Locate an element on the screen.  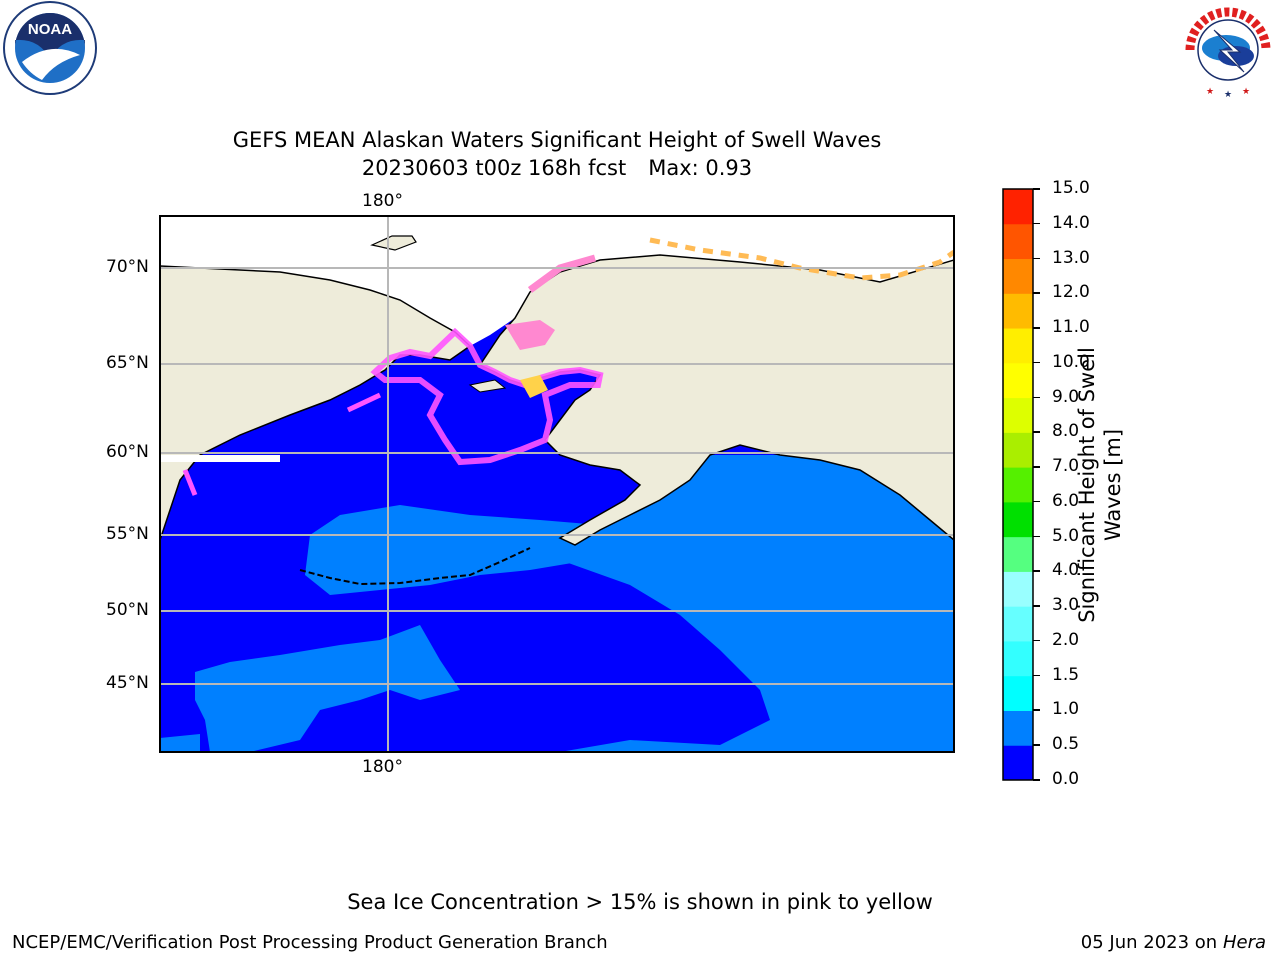
colorbar-tick-label: 13.0 is located at coordinates (1071, 257).